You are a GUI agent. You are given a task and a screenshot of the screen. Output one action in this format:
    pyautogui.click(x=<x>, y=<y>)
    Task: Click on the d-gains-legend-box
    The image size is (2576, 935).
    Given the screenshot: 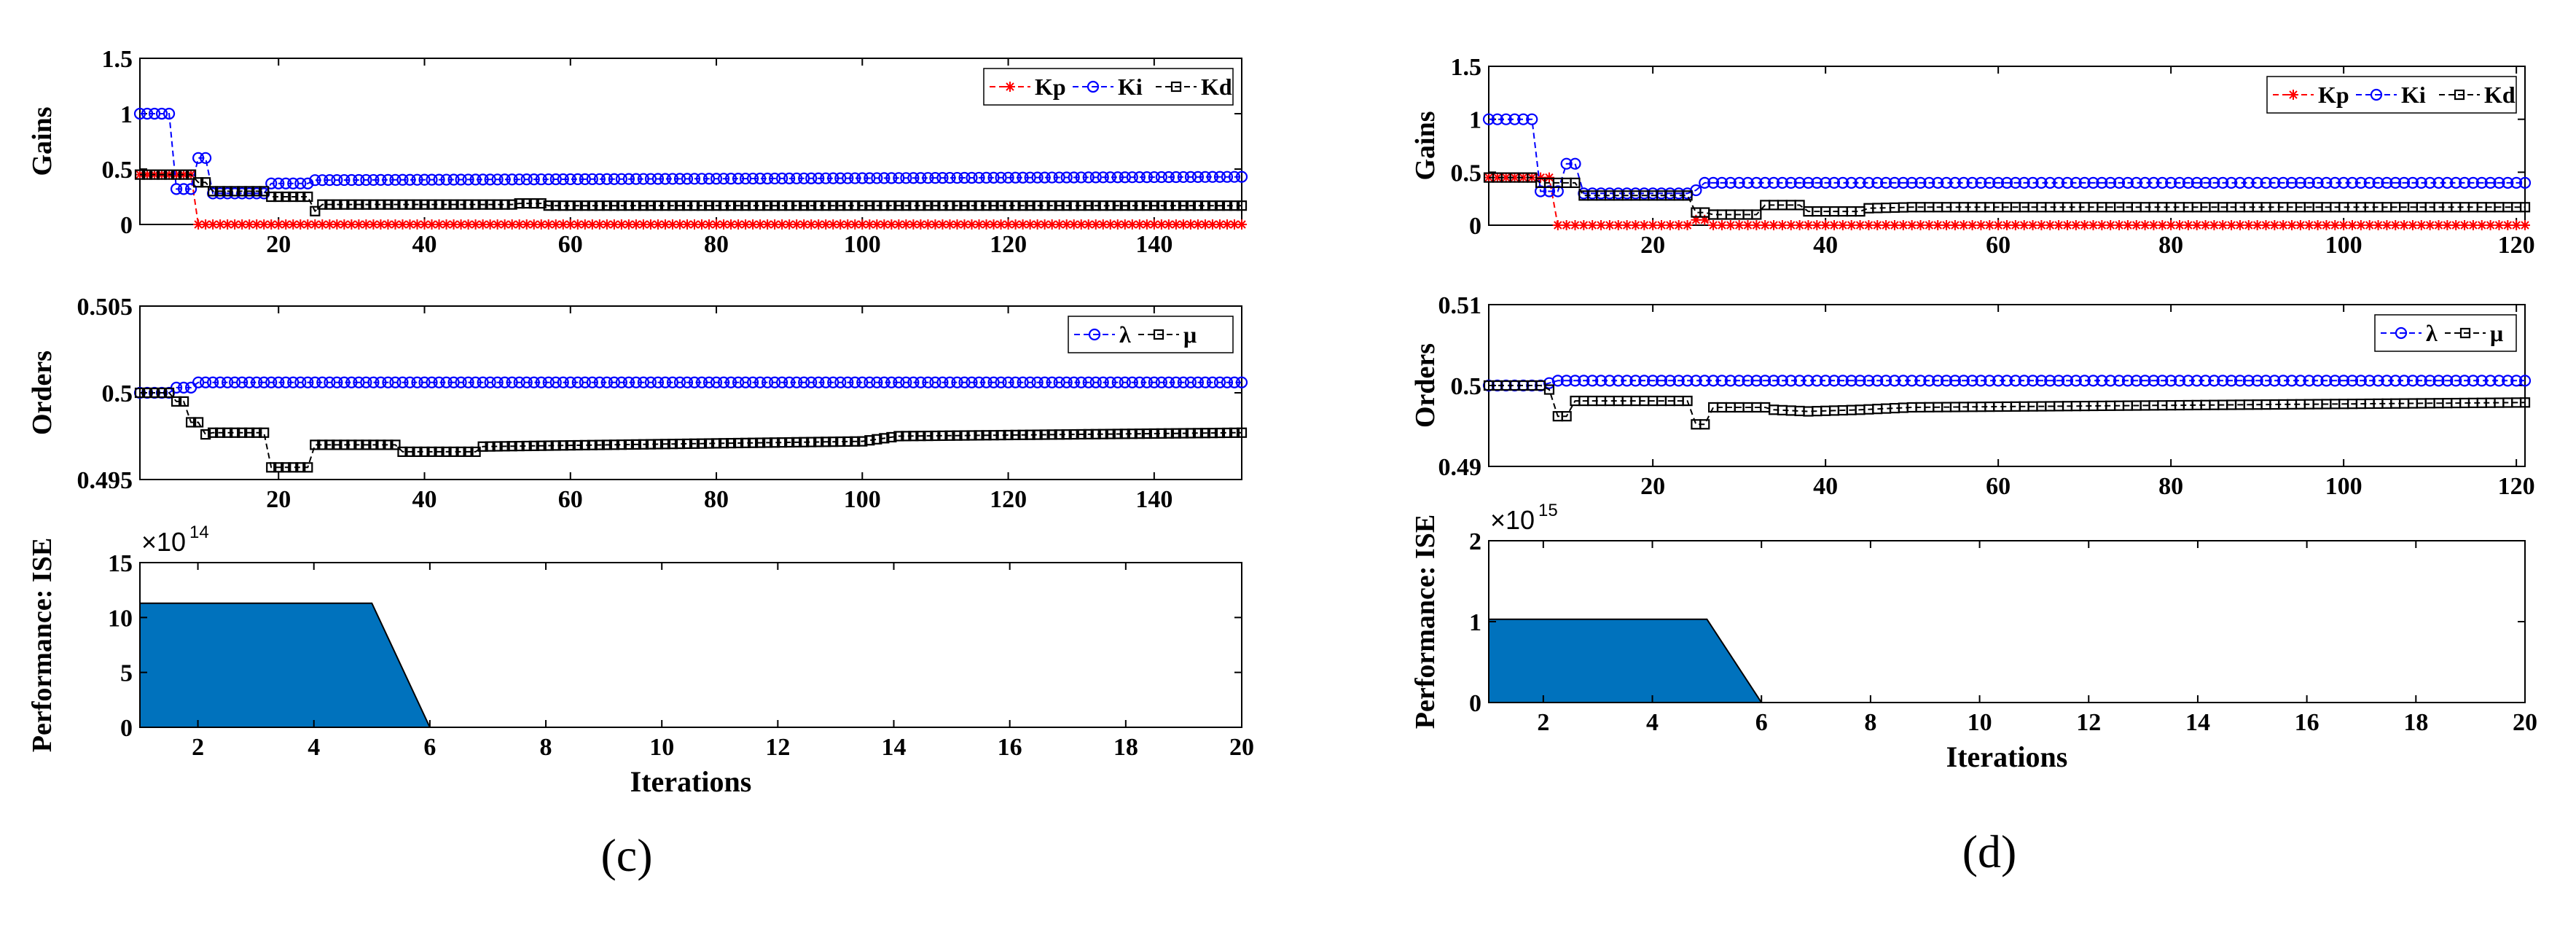 What is the action you would take?
    pyautogui.click(x=2391, y=95)
    